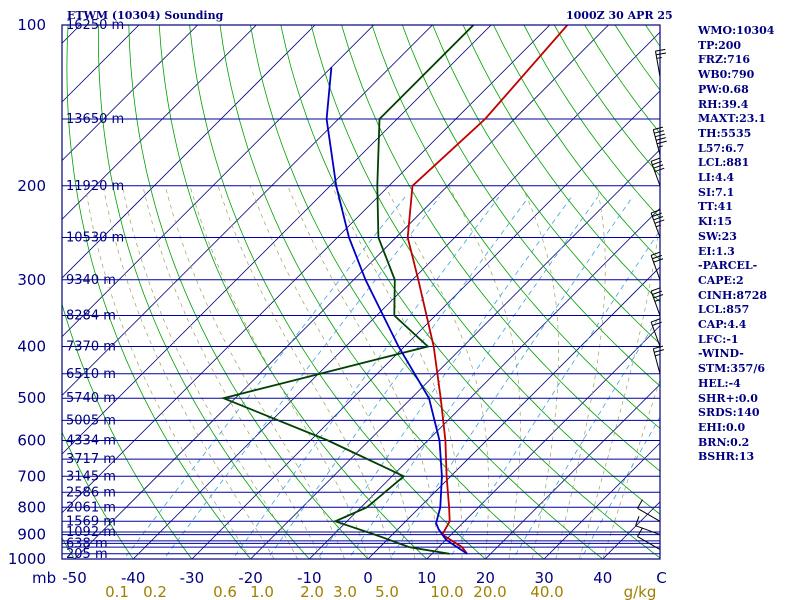  What do you see at coordinates (133, 578) in the screenshot?
I see `temperature-tick-label: -40` at bounding box center [133, 578].